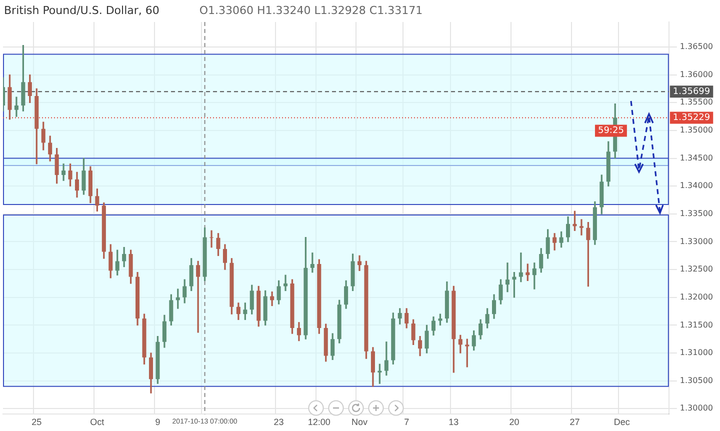 The image size is (720, 431). Describe the element at coordinates (697, 130) in the screenshot. I see `y-tick-label: 1.35000` at that location.